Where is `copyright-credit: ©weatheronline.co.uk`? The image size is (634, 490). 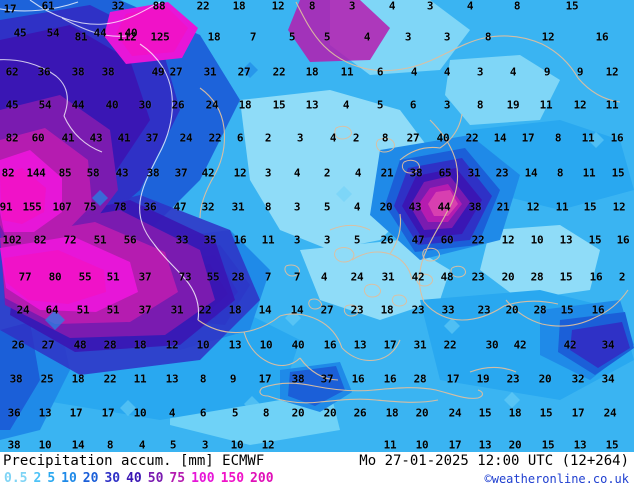 copyright-credit: ©weatheronline.co.uk is located at coordinates (557, 479).